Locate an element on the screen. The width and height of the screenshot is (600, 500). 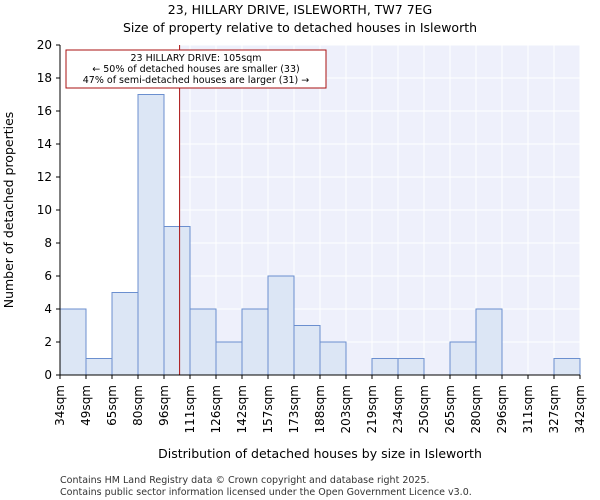
x-tick-label: 203sqm is located at coordinates (346, 409).